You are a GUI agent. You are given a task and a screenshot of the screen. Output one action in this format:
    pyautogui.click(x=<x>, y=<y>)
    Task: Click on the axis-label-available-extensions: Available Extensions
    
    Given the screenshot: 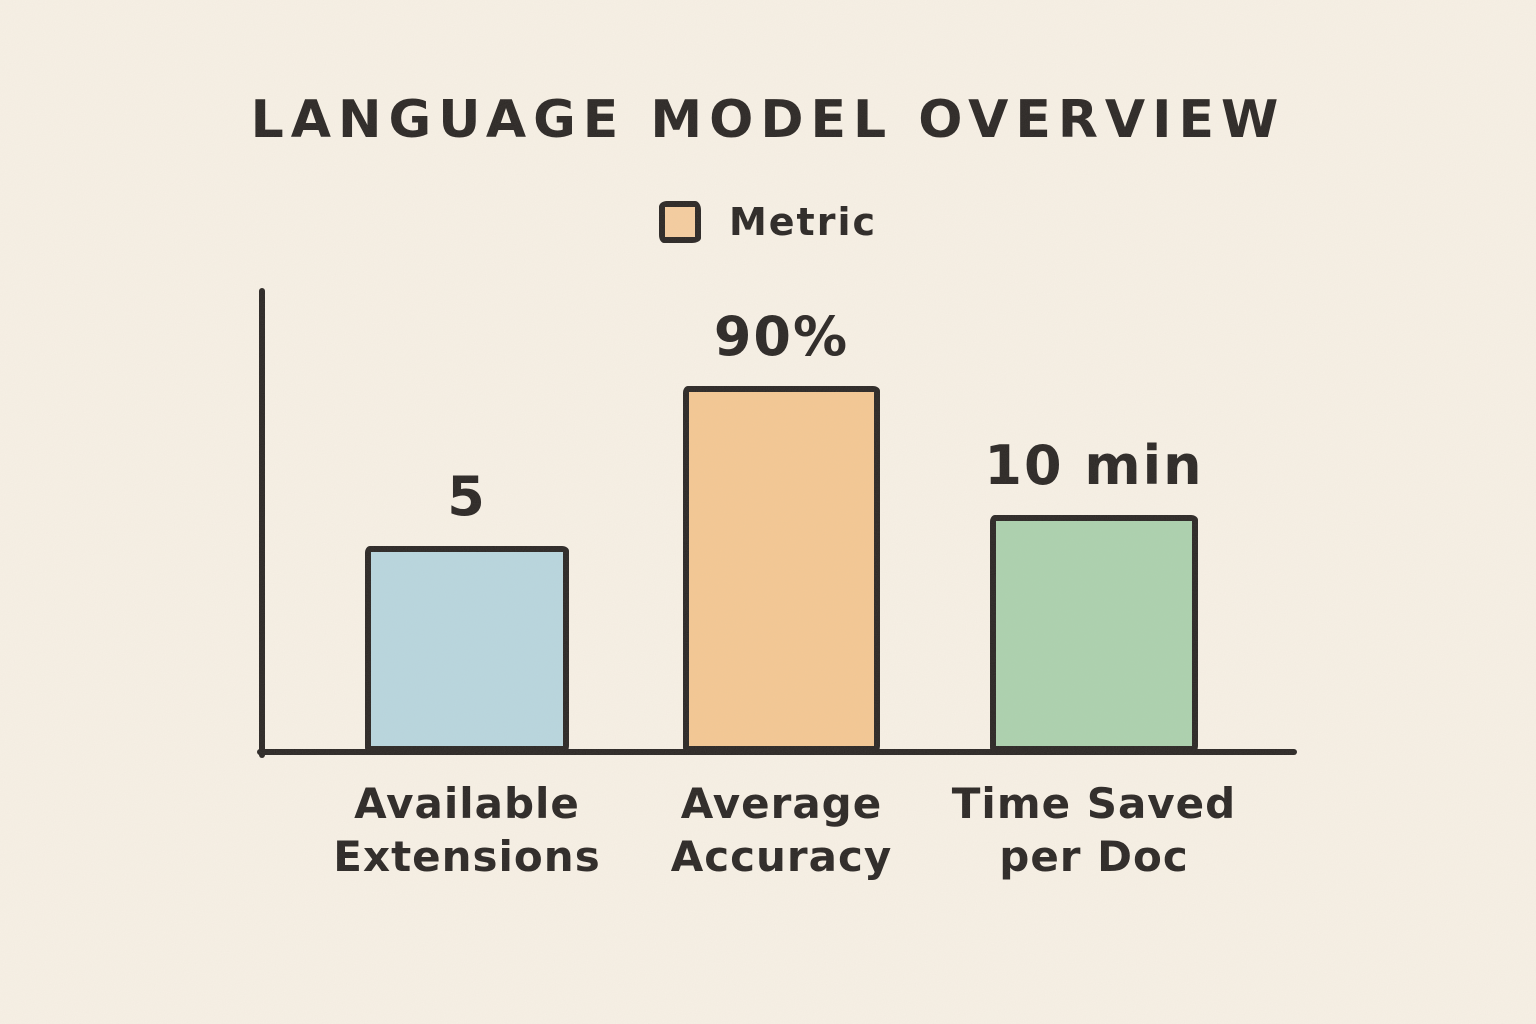 What is the action you would take?
    pyautogui.click(x=467, y=830)
    